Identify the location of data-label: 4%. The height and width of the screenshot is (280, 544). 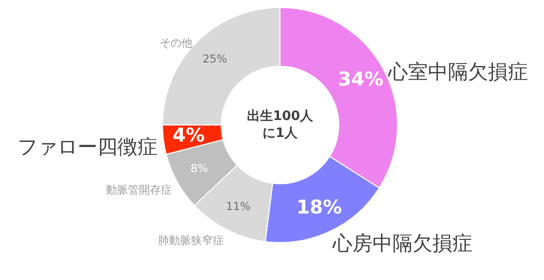
(188, 135).